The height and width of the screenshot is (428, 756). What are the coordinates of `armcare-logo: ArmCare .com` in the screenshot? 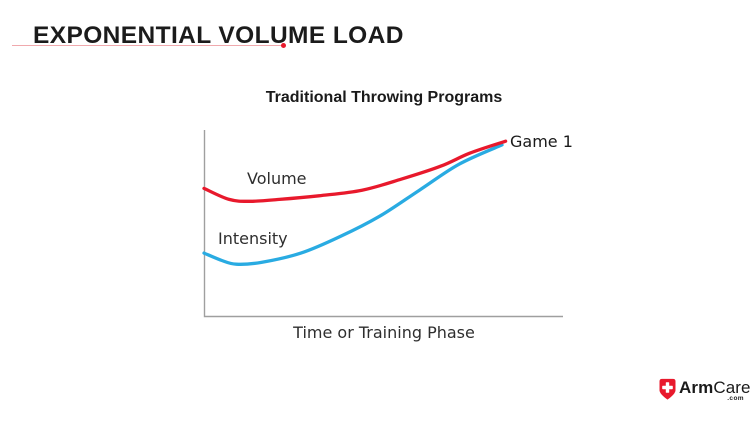 It's located at (704, 392).